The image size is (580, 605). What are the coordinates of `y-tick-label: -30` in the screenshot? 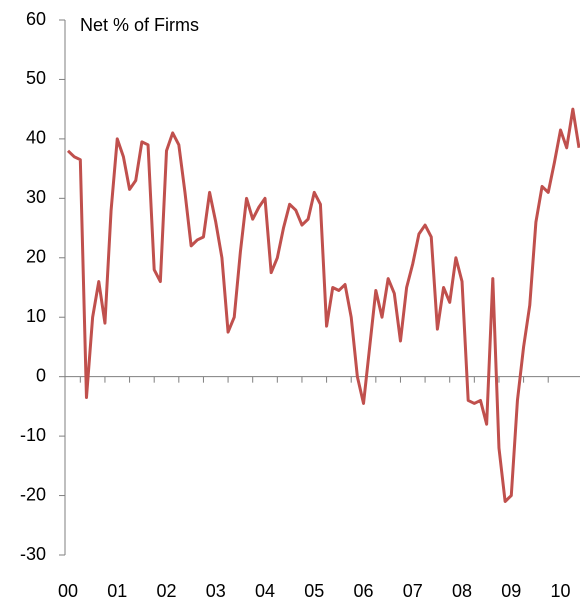 It's located at (33, 554).